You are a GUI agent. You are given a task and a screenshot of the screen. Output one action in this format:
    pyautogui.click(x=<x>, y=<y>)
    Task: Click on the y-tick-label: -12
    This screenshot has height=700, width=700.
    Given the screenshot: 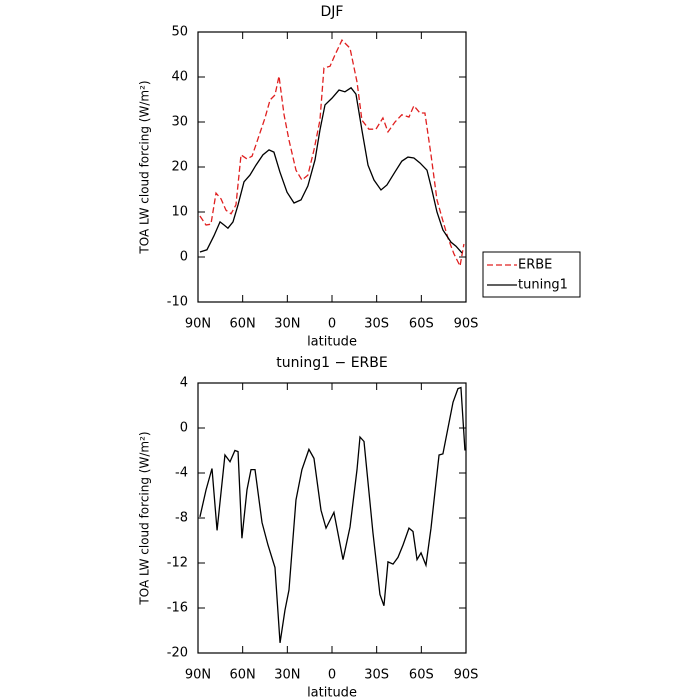 What is the action you would take?
    pyautogui.click(x=177, y=563)
    